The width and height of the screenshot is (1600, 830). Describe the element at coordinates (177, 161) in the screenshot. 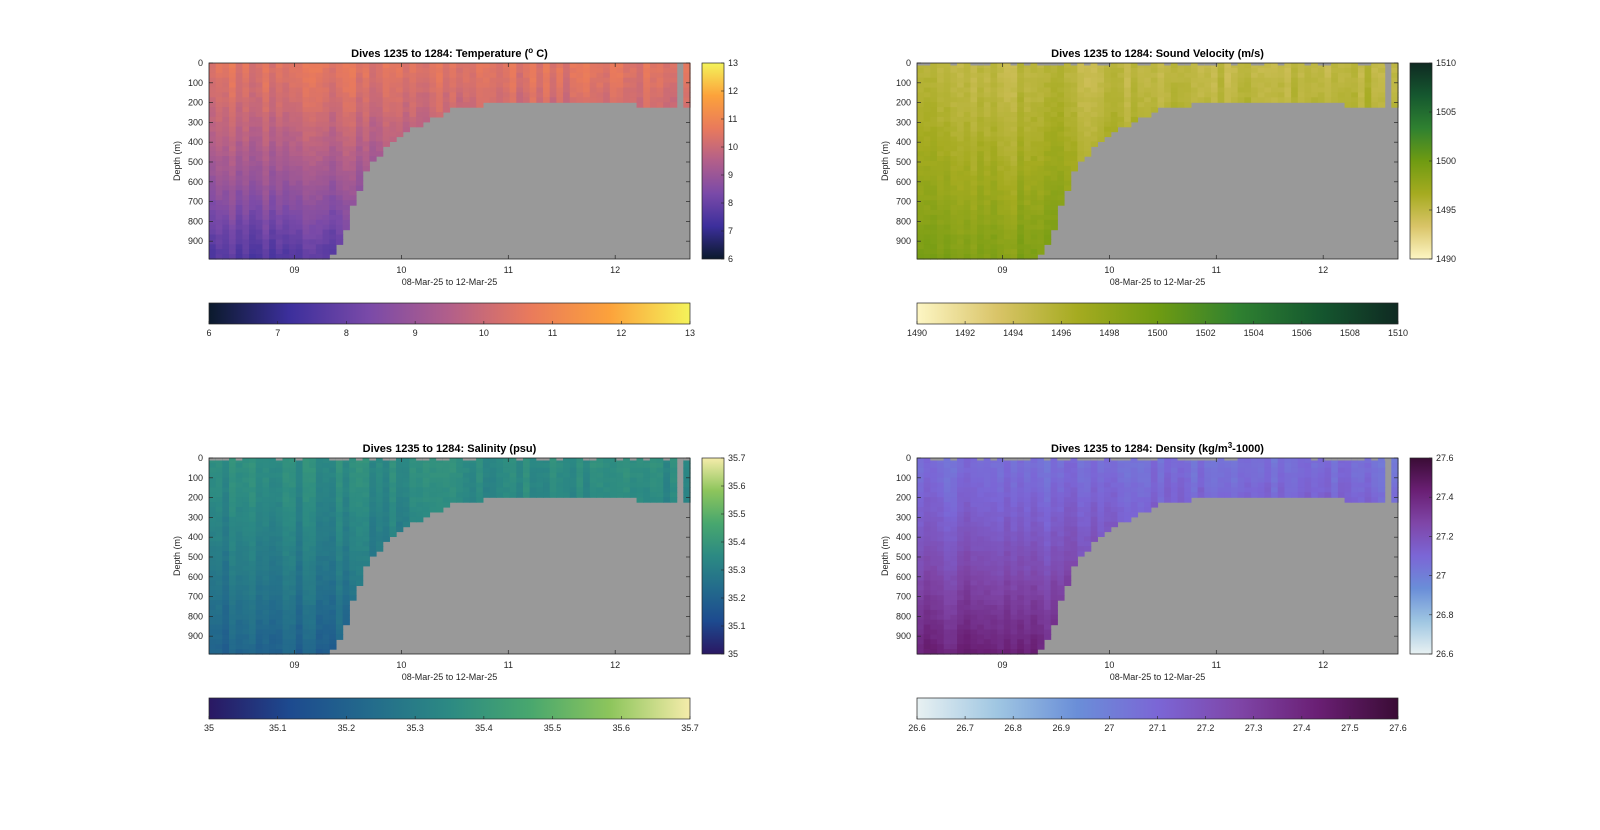

I see `y-axis-label: Depth (m)` at that location.